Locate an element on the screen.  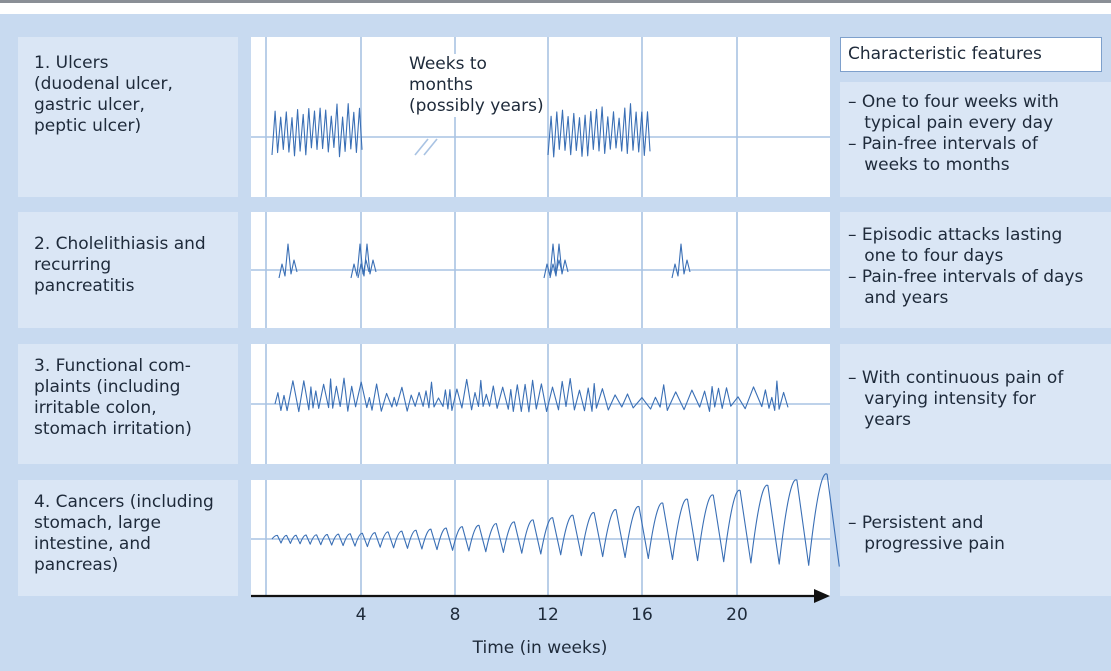
tick-label: 16 is located at coordinates (642, 615).